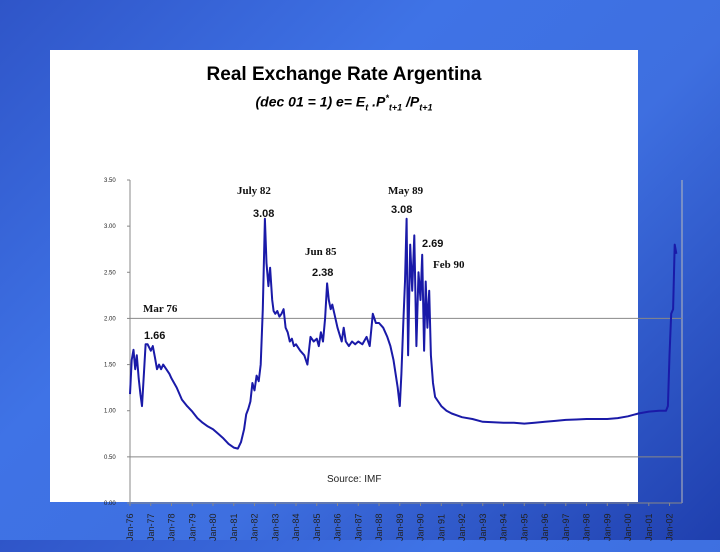 The image size is (720, 552). Describe the element at coordinates (310, 101) in the screenshot. I see `subtitle-prefix: (dec 01 = 1) e= E` at that location.